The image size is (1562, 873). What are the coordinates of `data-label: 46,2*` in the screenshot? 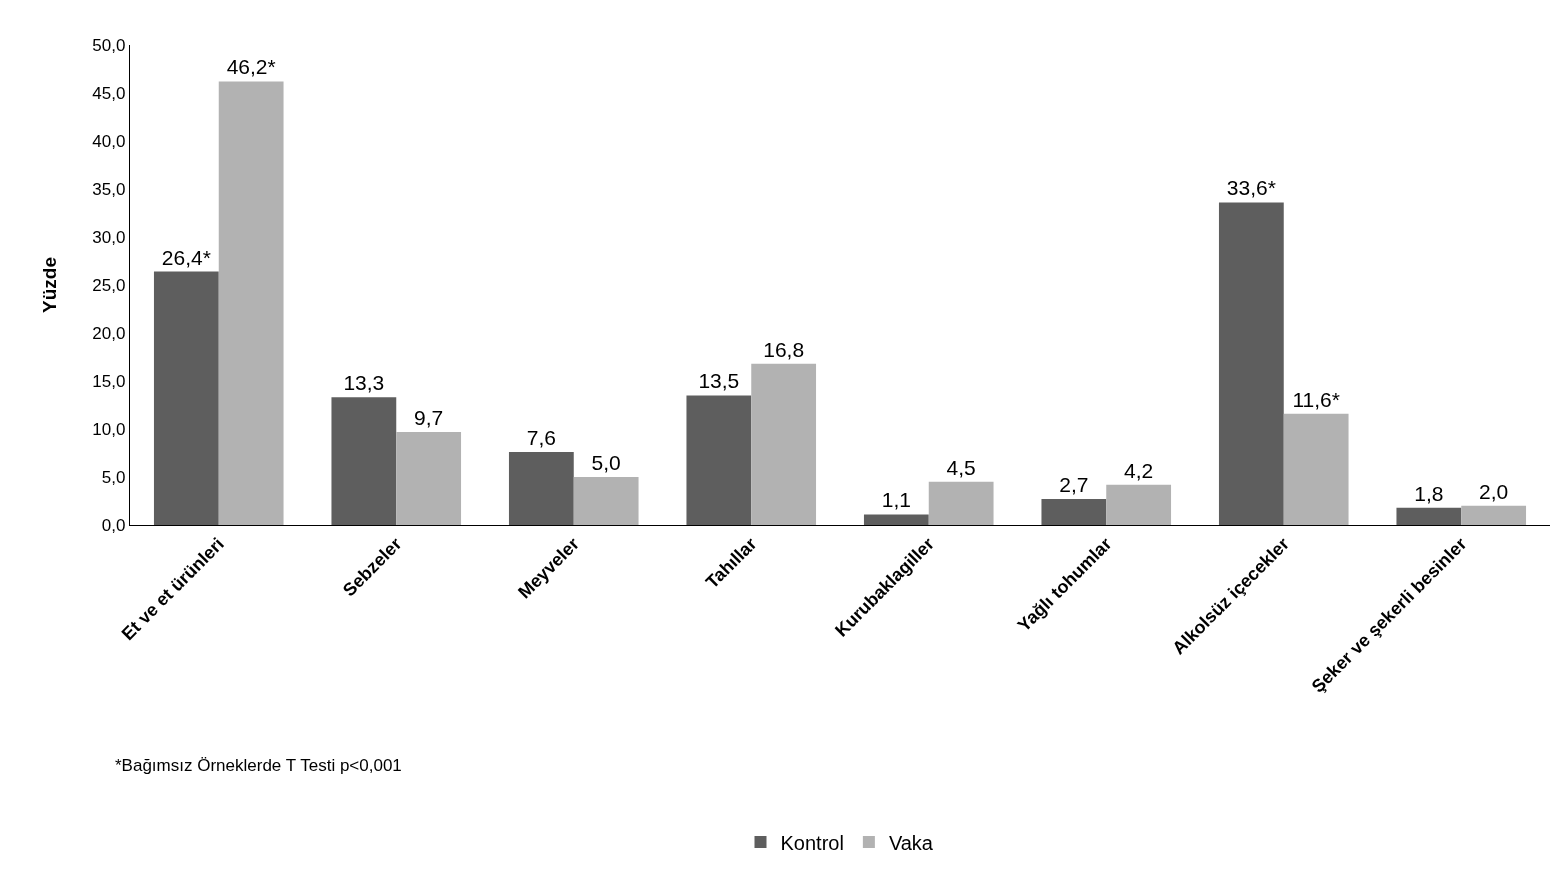 It's located at (251, 67).